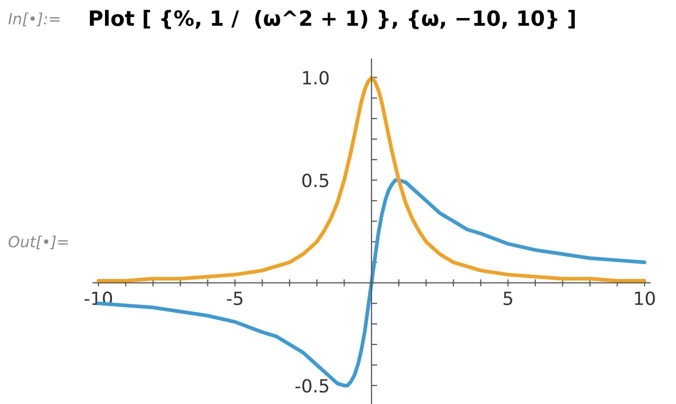 The height and width of the screenshot is (404, 676). Describe the element at coordinates (645, 298) in the screenshot. I see `x-tick-label: 10` at that location.